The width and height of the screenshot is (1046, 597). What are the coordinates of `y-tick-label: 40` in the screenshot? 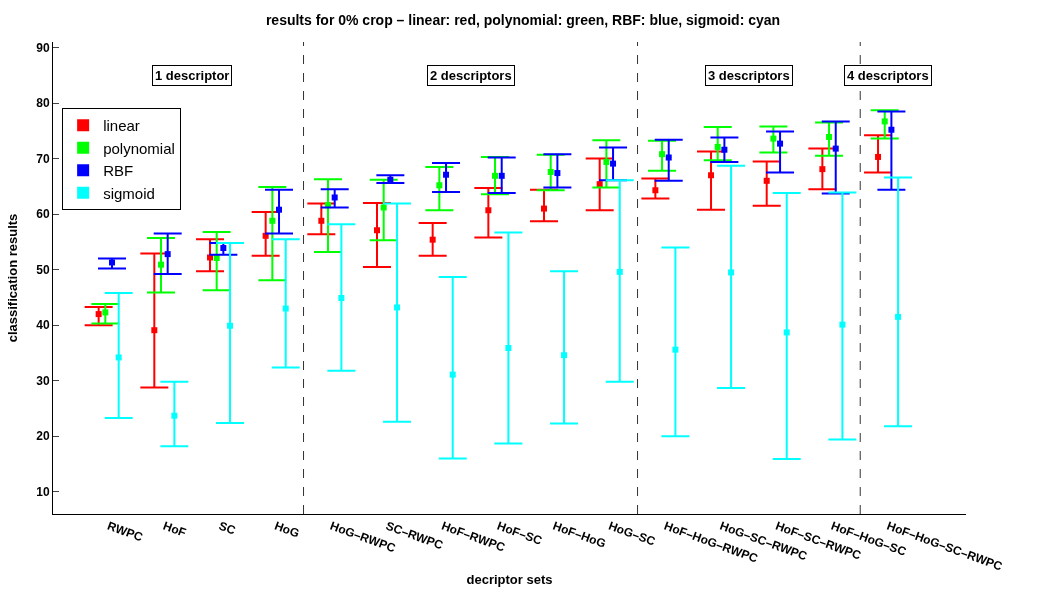 It's located at (43, 325).